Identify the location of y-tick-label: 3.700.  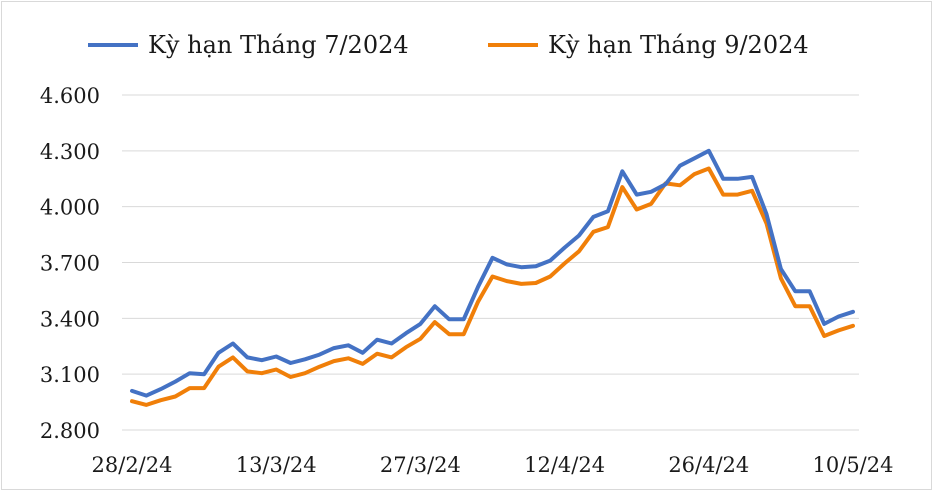
(70, 264).